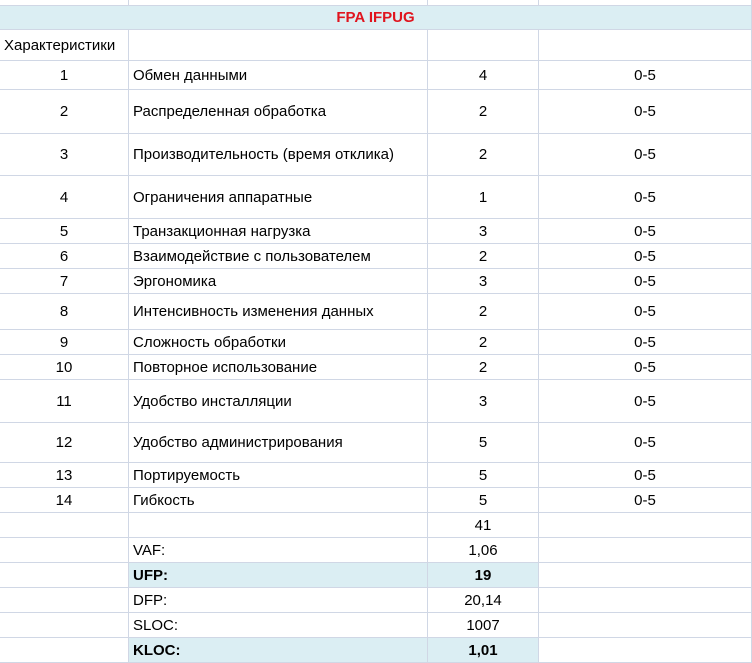  Describe the element at coordinates (64, 367) in the screenshot. I see `row-number: 10` at that location.